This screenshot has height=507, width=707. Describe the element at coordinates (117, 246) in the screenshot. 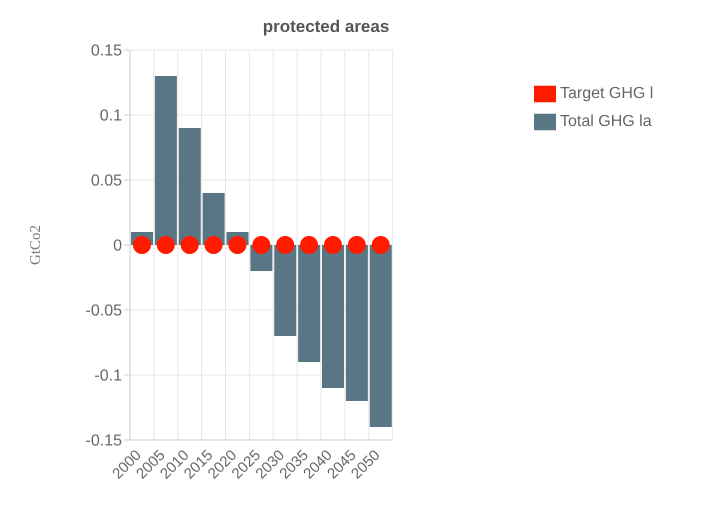

I see `y-tick-label: 0` at that location.